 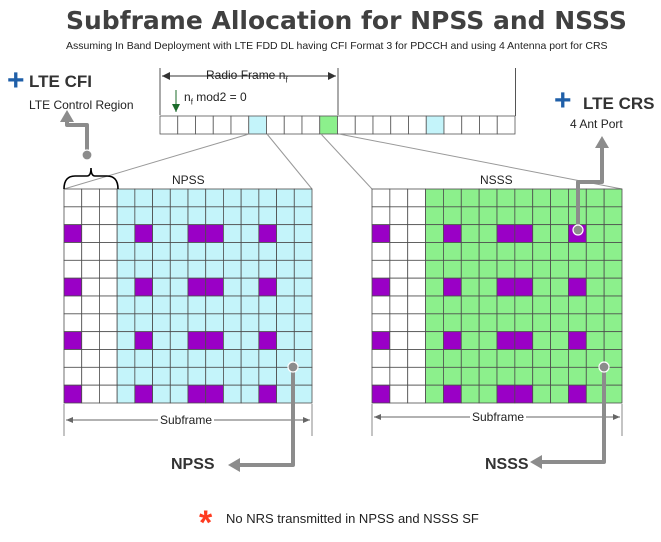 What do you see at coordinates (596, 124) in the screenshot?
I see `crs-subtitle: 4 Ant Port` at bounding box center [596, 124].